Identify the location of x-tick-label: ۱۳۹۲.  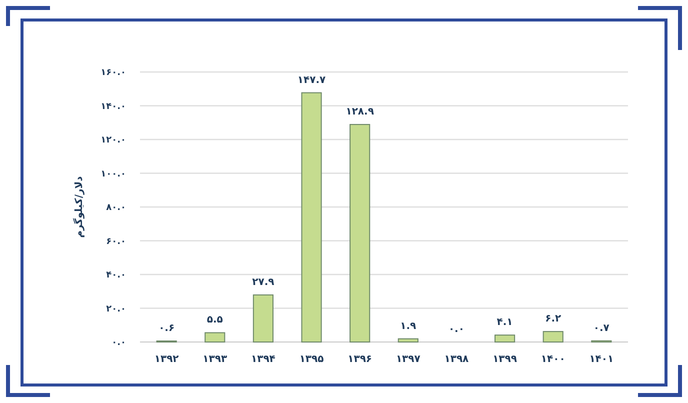
(166, 359).